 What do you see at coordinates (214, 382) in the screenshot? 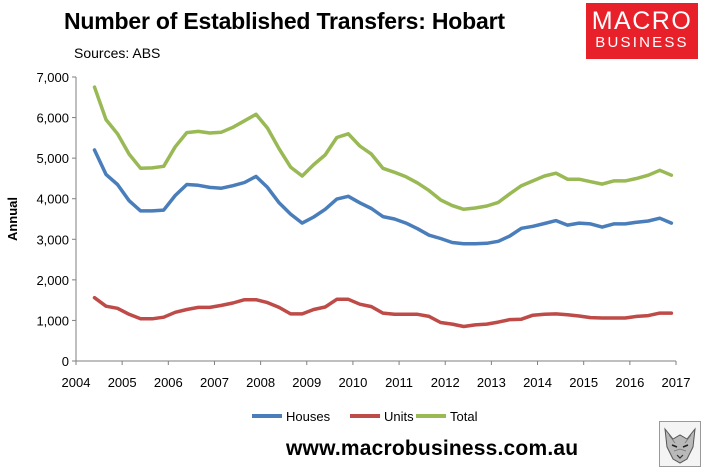
I see `x-tick-label: 2007` at bounding box center [214, 382].